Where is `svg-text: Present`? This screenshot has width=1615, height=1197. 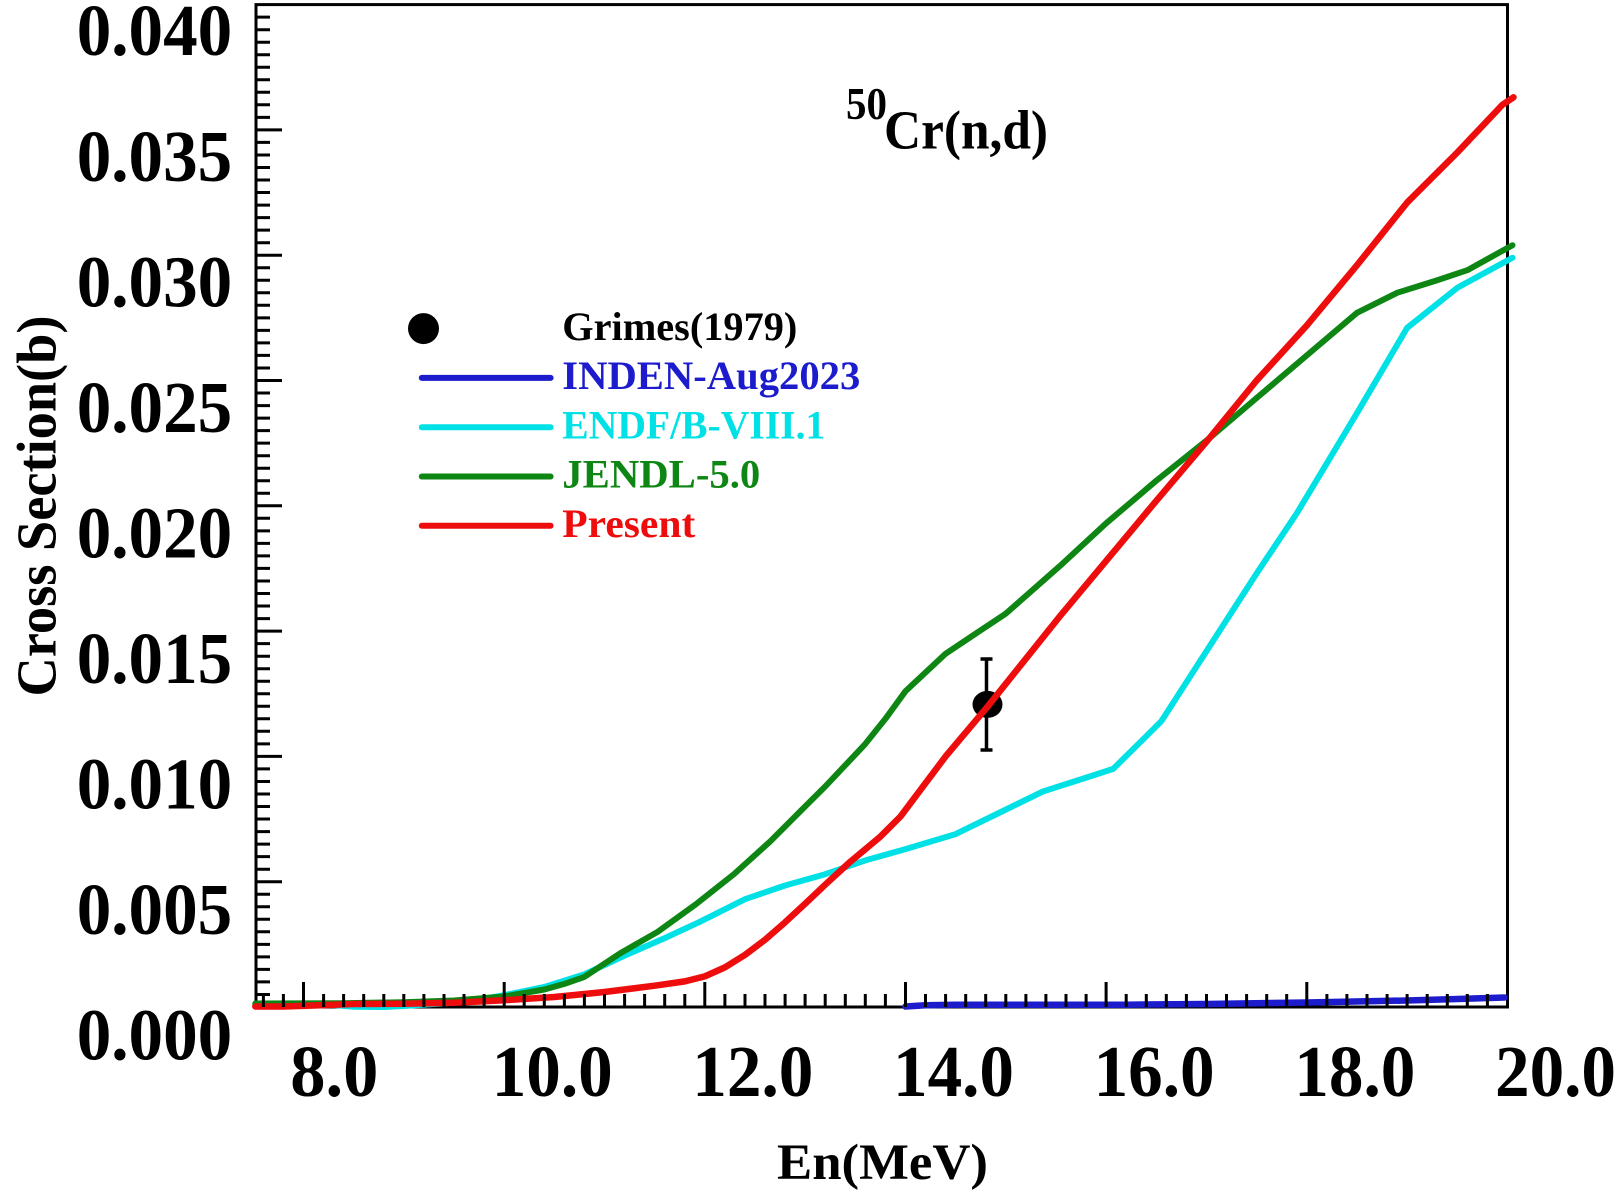
svg-text: Present is located at coordinates (629, 523).